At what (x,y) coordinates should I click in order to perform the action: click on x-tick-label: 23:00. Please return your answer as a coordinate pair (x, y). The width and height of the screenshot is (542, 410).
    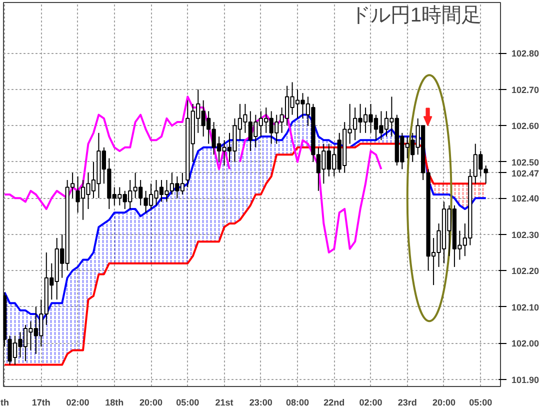
    Looking at the image, I should click on (260, 403).